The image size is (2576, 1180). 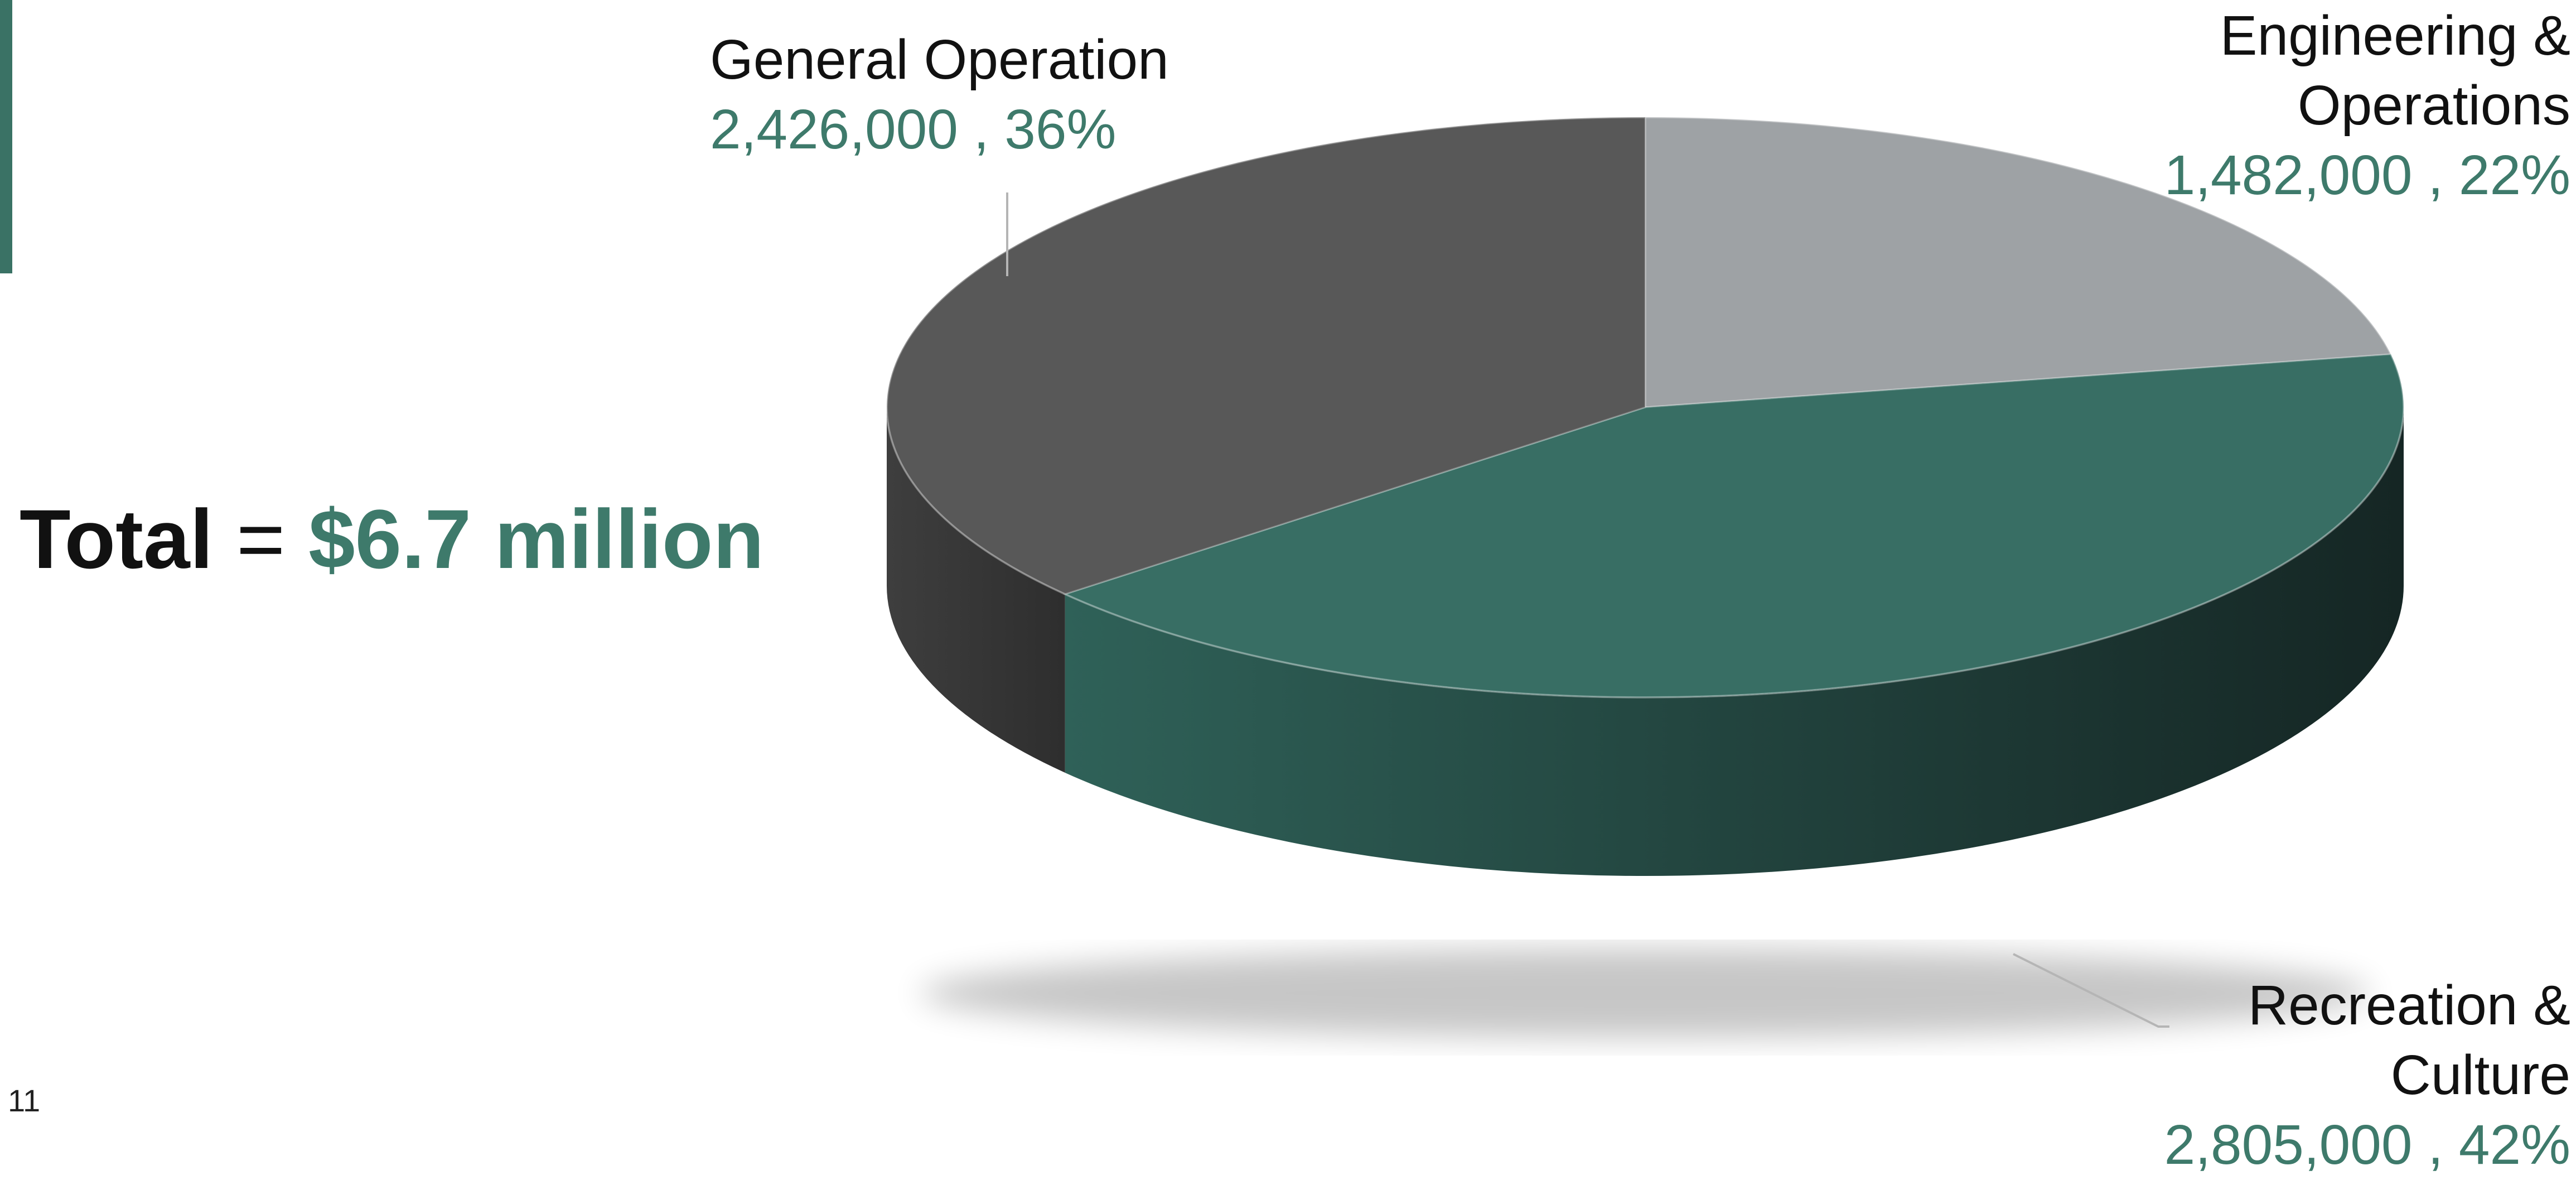 What do you see at coordinates (25, 1100) in the screenshot?
I see `page-number: 11` at bounding box center [25, 1100].